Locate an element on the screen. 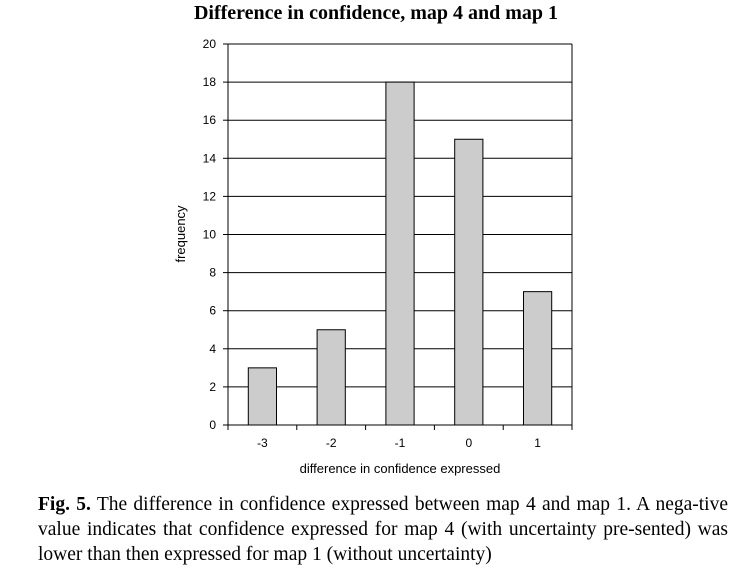 Image resolution: width=752 pixels, height=580 pixels. x-tick-label: -3 is located at coordinates (262, 443).